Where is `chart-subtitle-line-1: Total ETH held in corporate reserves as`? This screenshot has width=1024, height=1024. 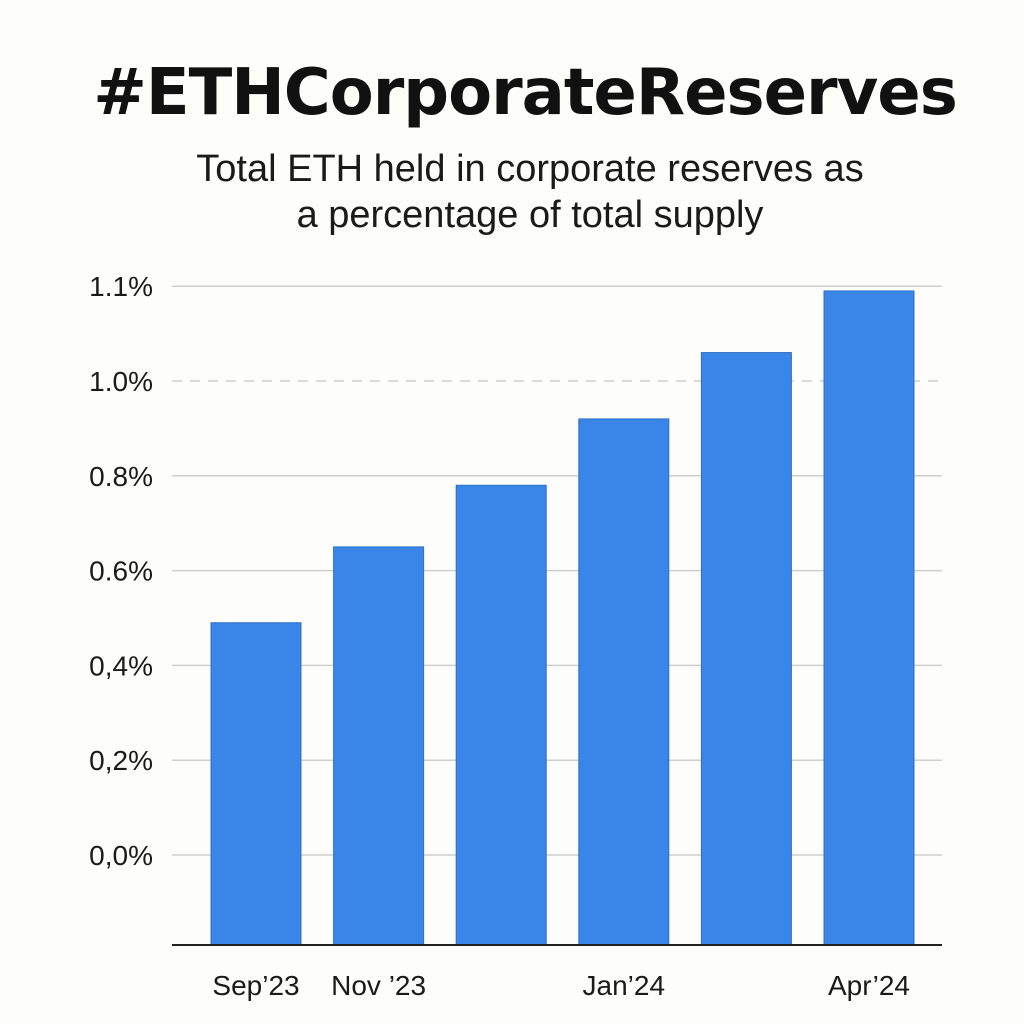 chart-subtitle-line-1: Total ETH held in corporate reserves as is located at coordinates (530, 169).